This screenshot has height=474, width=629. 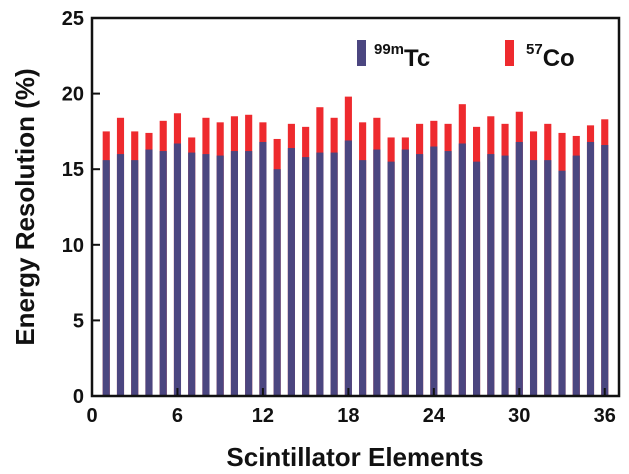 I want to click on legend-label-series-1: 99mTc, so click(x=402, y=56).